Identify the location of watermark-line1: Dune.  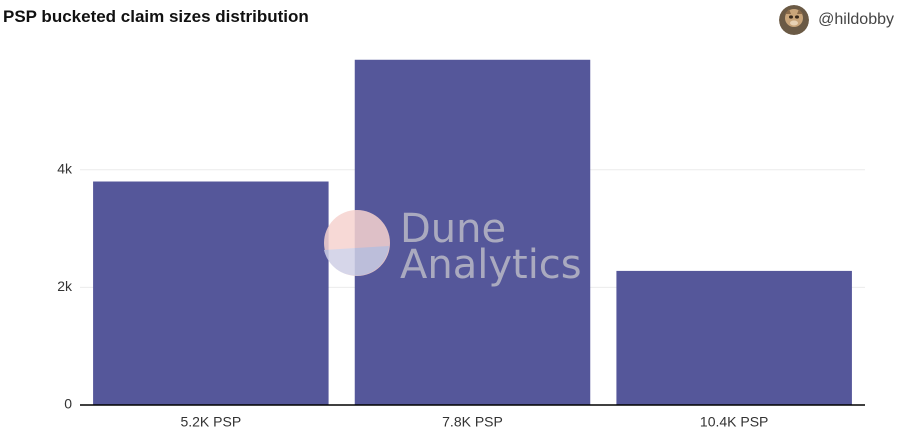
(453, 229).